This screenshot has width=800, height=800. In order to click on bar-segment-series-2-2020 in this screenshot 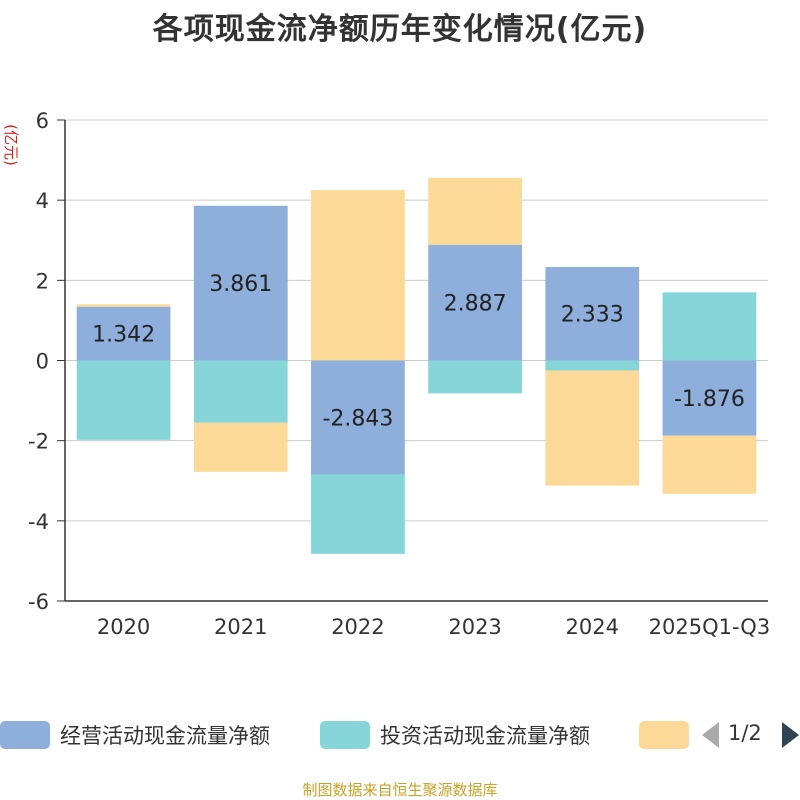, I will do `click(123, 305)`.